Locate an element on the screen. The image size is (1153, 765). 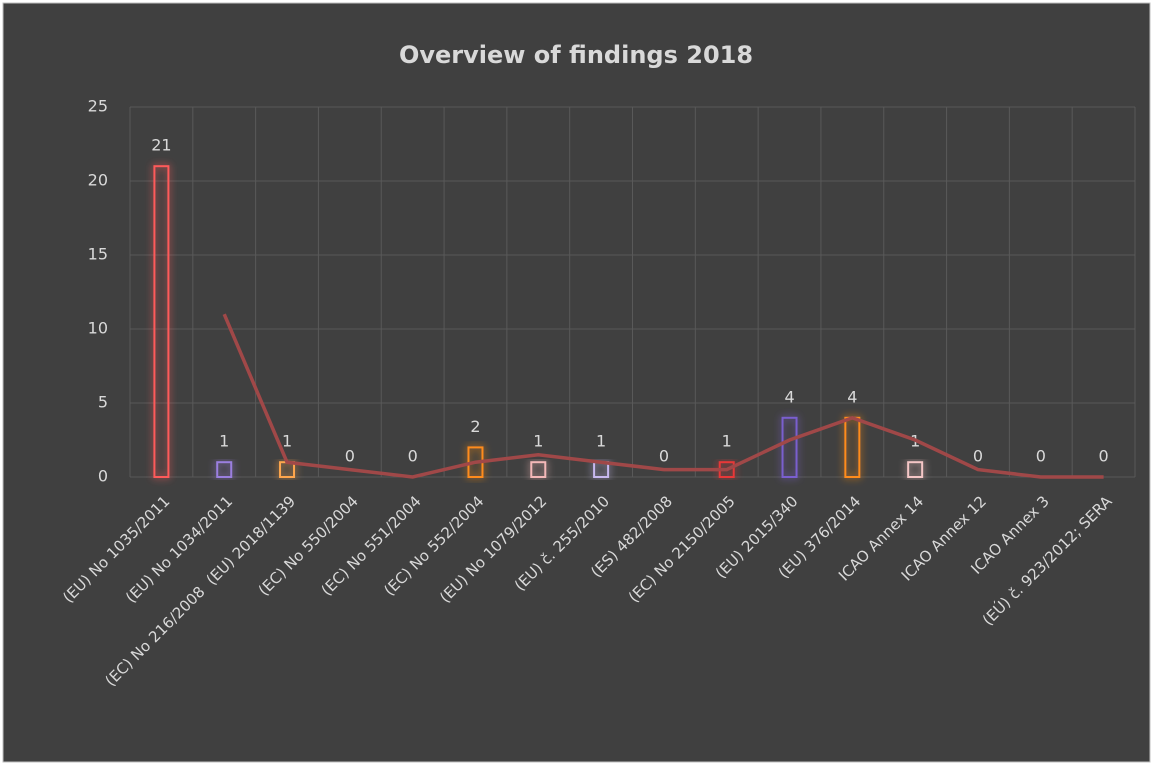
y-tick-label: 0 is located at coordinates (103, 476).